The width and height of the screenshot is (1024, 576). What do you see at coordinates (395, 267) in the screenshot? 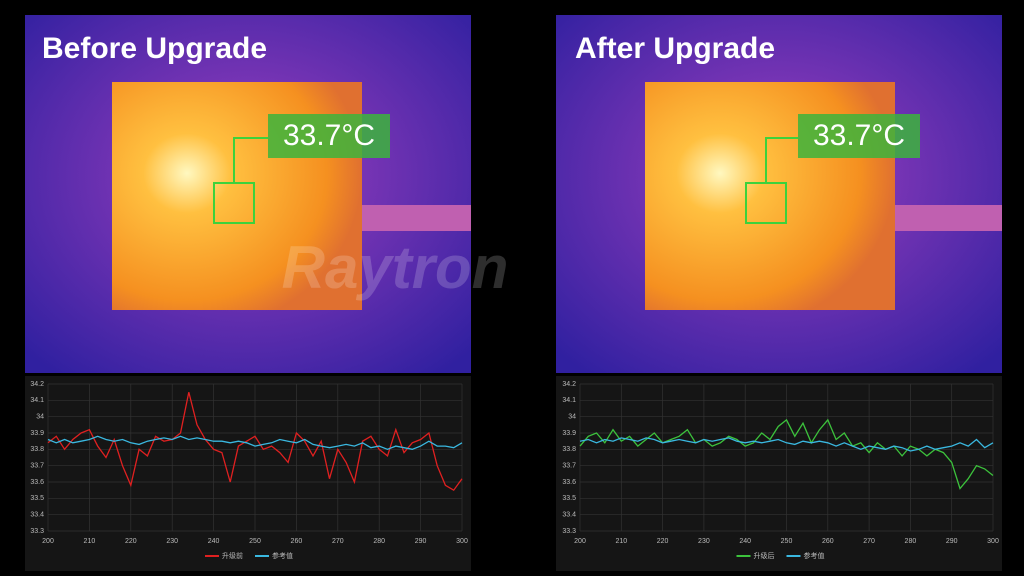
I see `watermark: Raytron` at bounding box center [395, 267].